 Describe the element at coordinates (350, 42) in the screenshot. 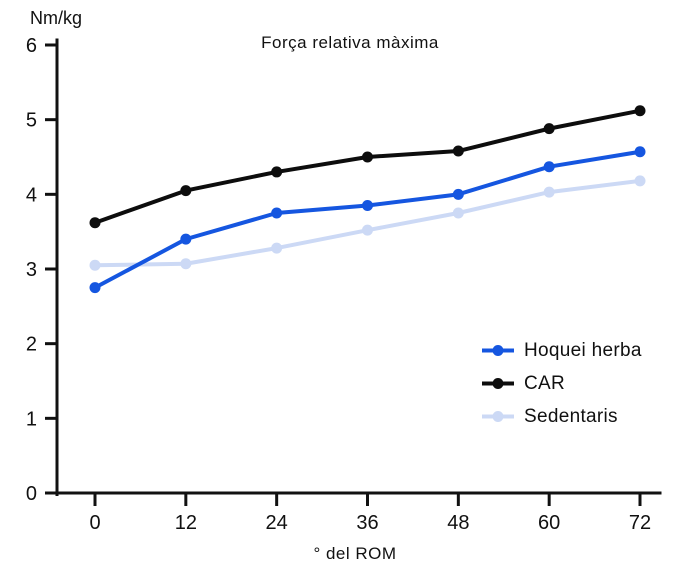

I see `chart-title: Força relativa màxima` at that location.